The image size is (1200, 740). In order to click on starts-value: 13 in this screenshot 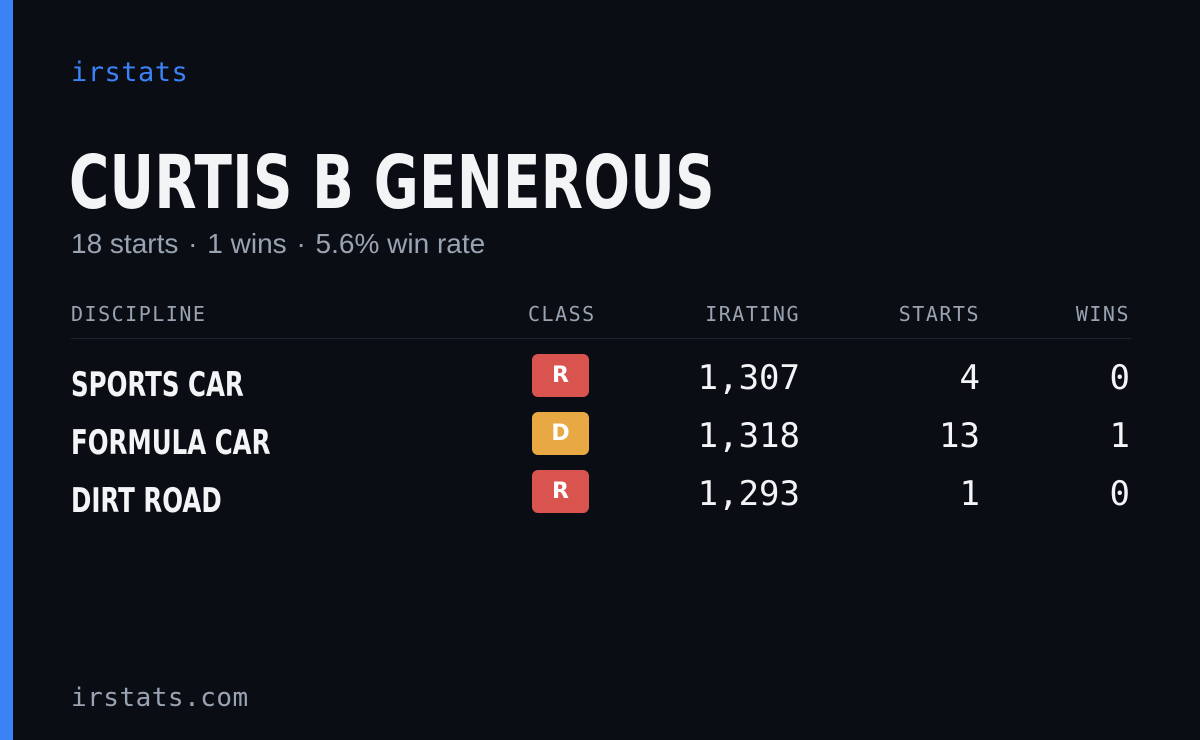, I will do `click(959, 436)`.